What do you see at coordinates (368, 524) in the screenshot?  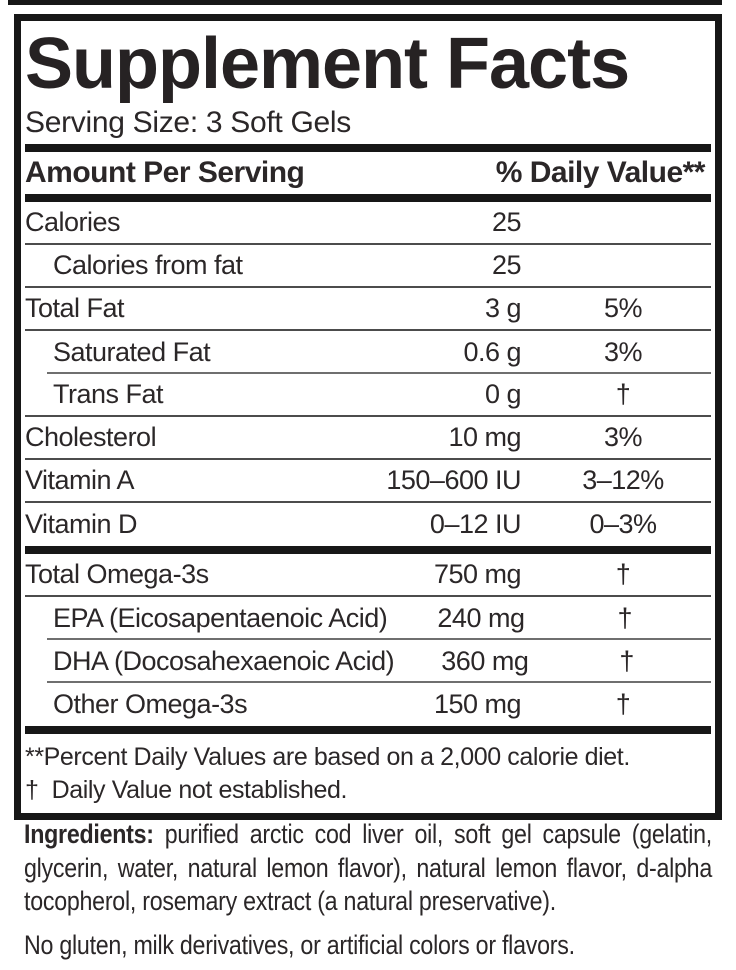 I see `nutrient-row-vitamin-d: Vitamin D 0–12 IU 0–3%` at bounding box center [368, 524].